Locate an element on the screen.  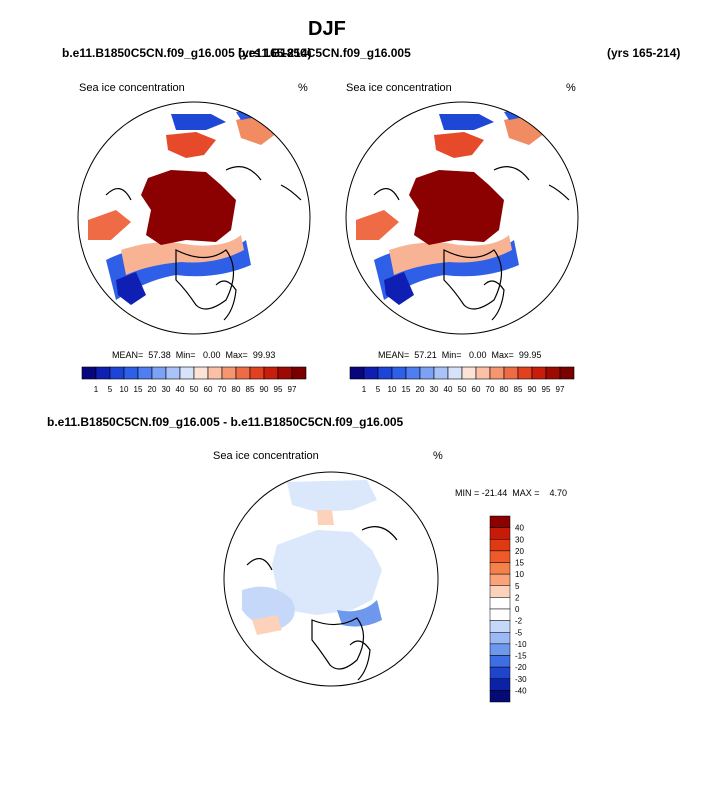
polar-map-panel2 is located at coordinates (462, 218).